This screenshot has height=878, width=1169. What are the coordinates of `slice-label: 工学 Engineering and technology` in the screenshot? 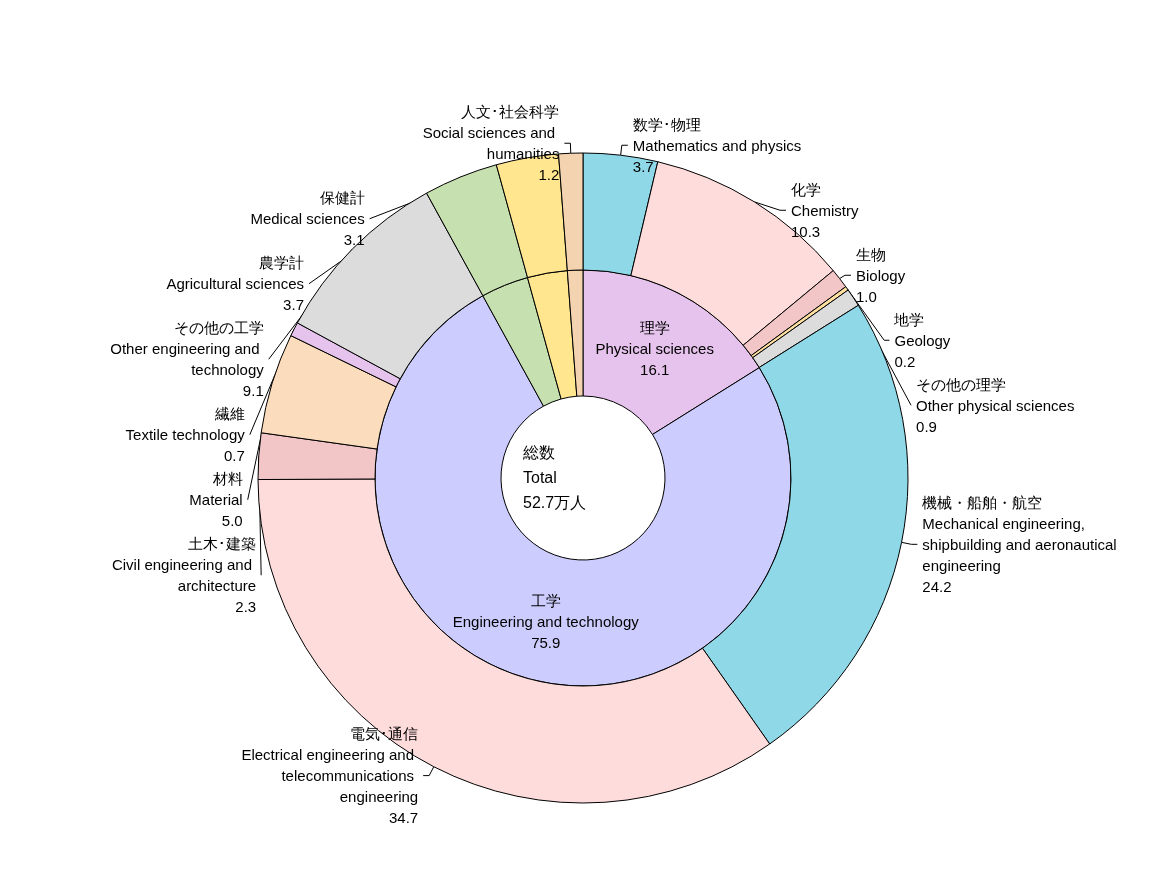 It's located at (546, 610).